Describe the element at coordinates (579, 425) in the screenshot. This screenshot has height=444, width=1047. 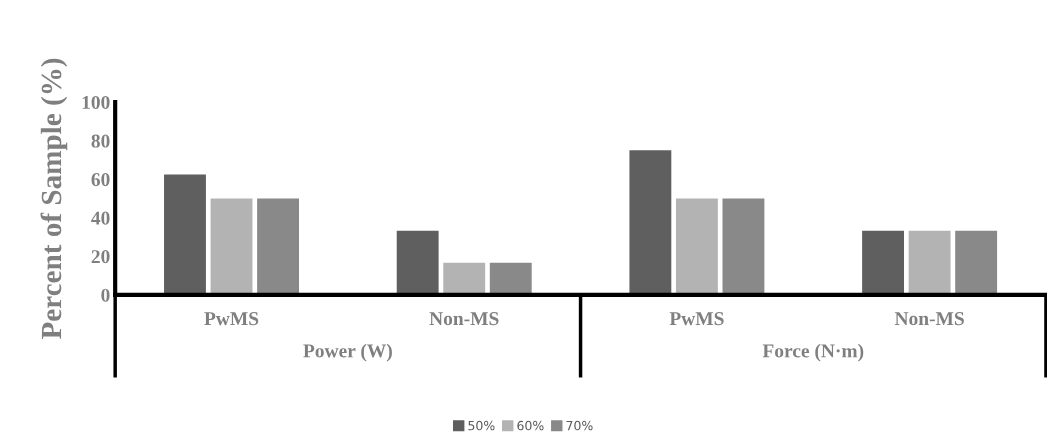
I see `legend-label: 70%` at that location.